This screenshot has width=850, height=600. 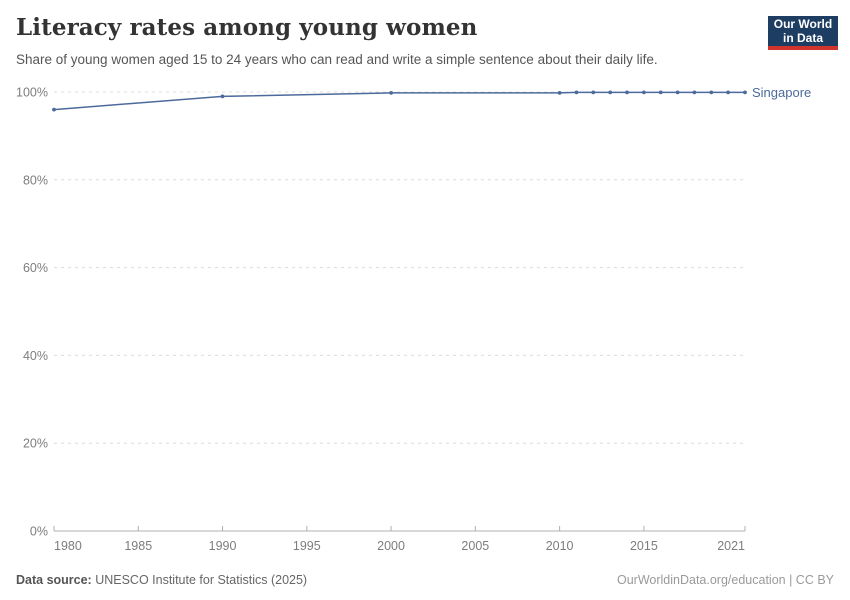 I want to click on data-source-value: UNESCO Institute for Statistics (2025), so click(x=199, y=580).